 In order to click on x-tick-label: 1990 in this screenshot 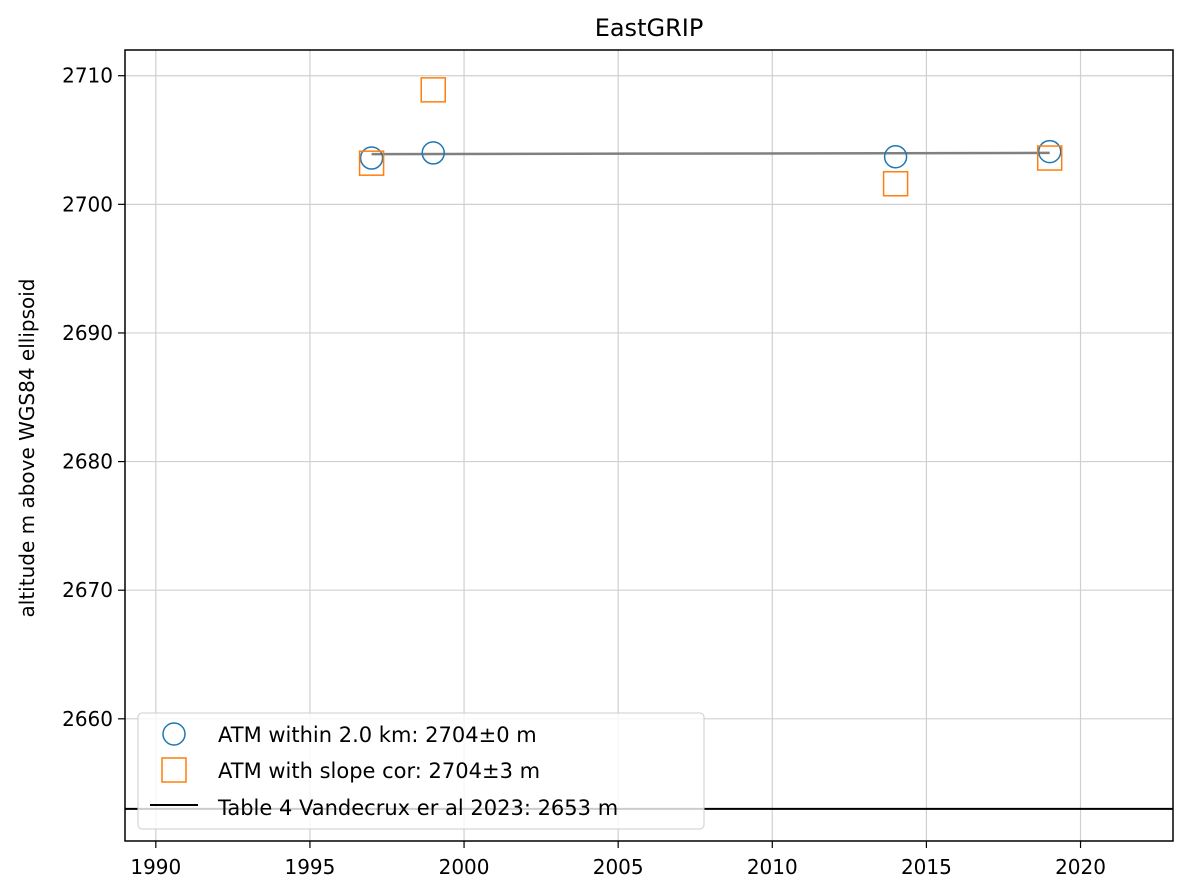, I will do `click(155, 867)`.